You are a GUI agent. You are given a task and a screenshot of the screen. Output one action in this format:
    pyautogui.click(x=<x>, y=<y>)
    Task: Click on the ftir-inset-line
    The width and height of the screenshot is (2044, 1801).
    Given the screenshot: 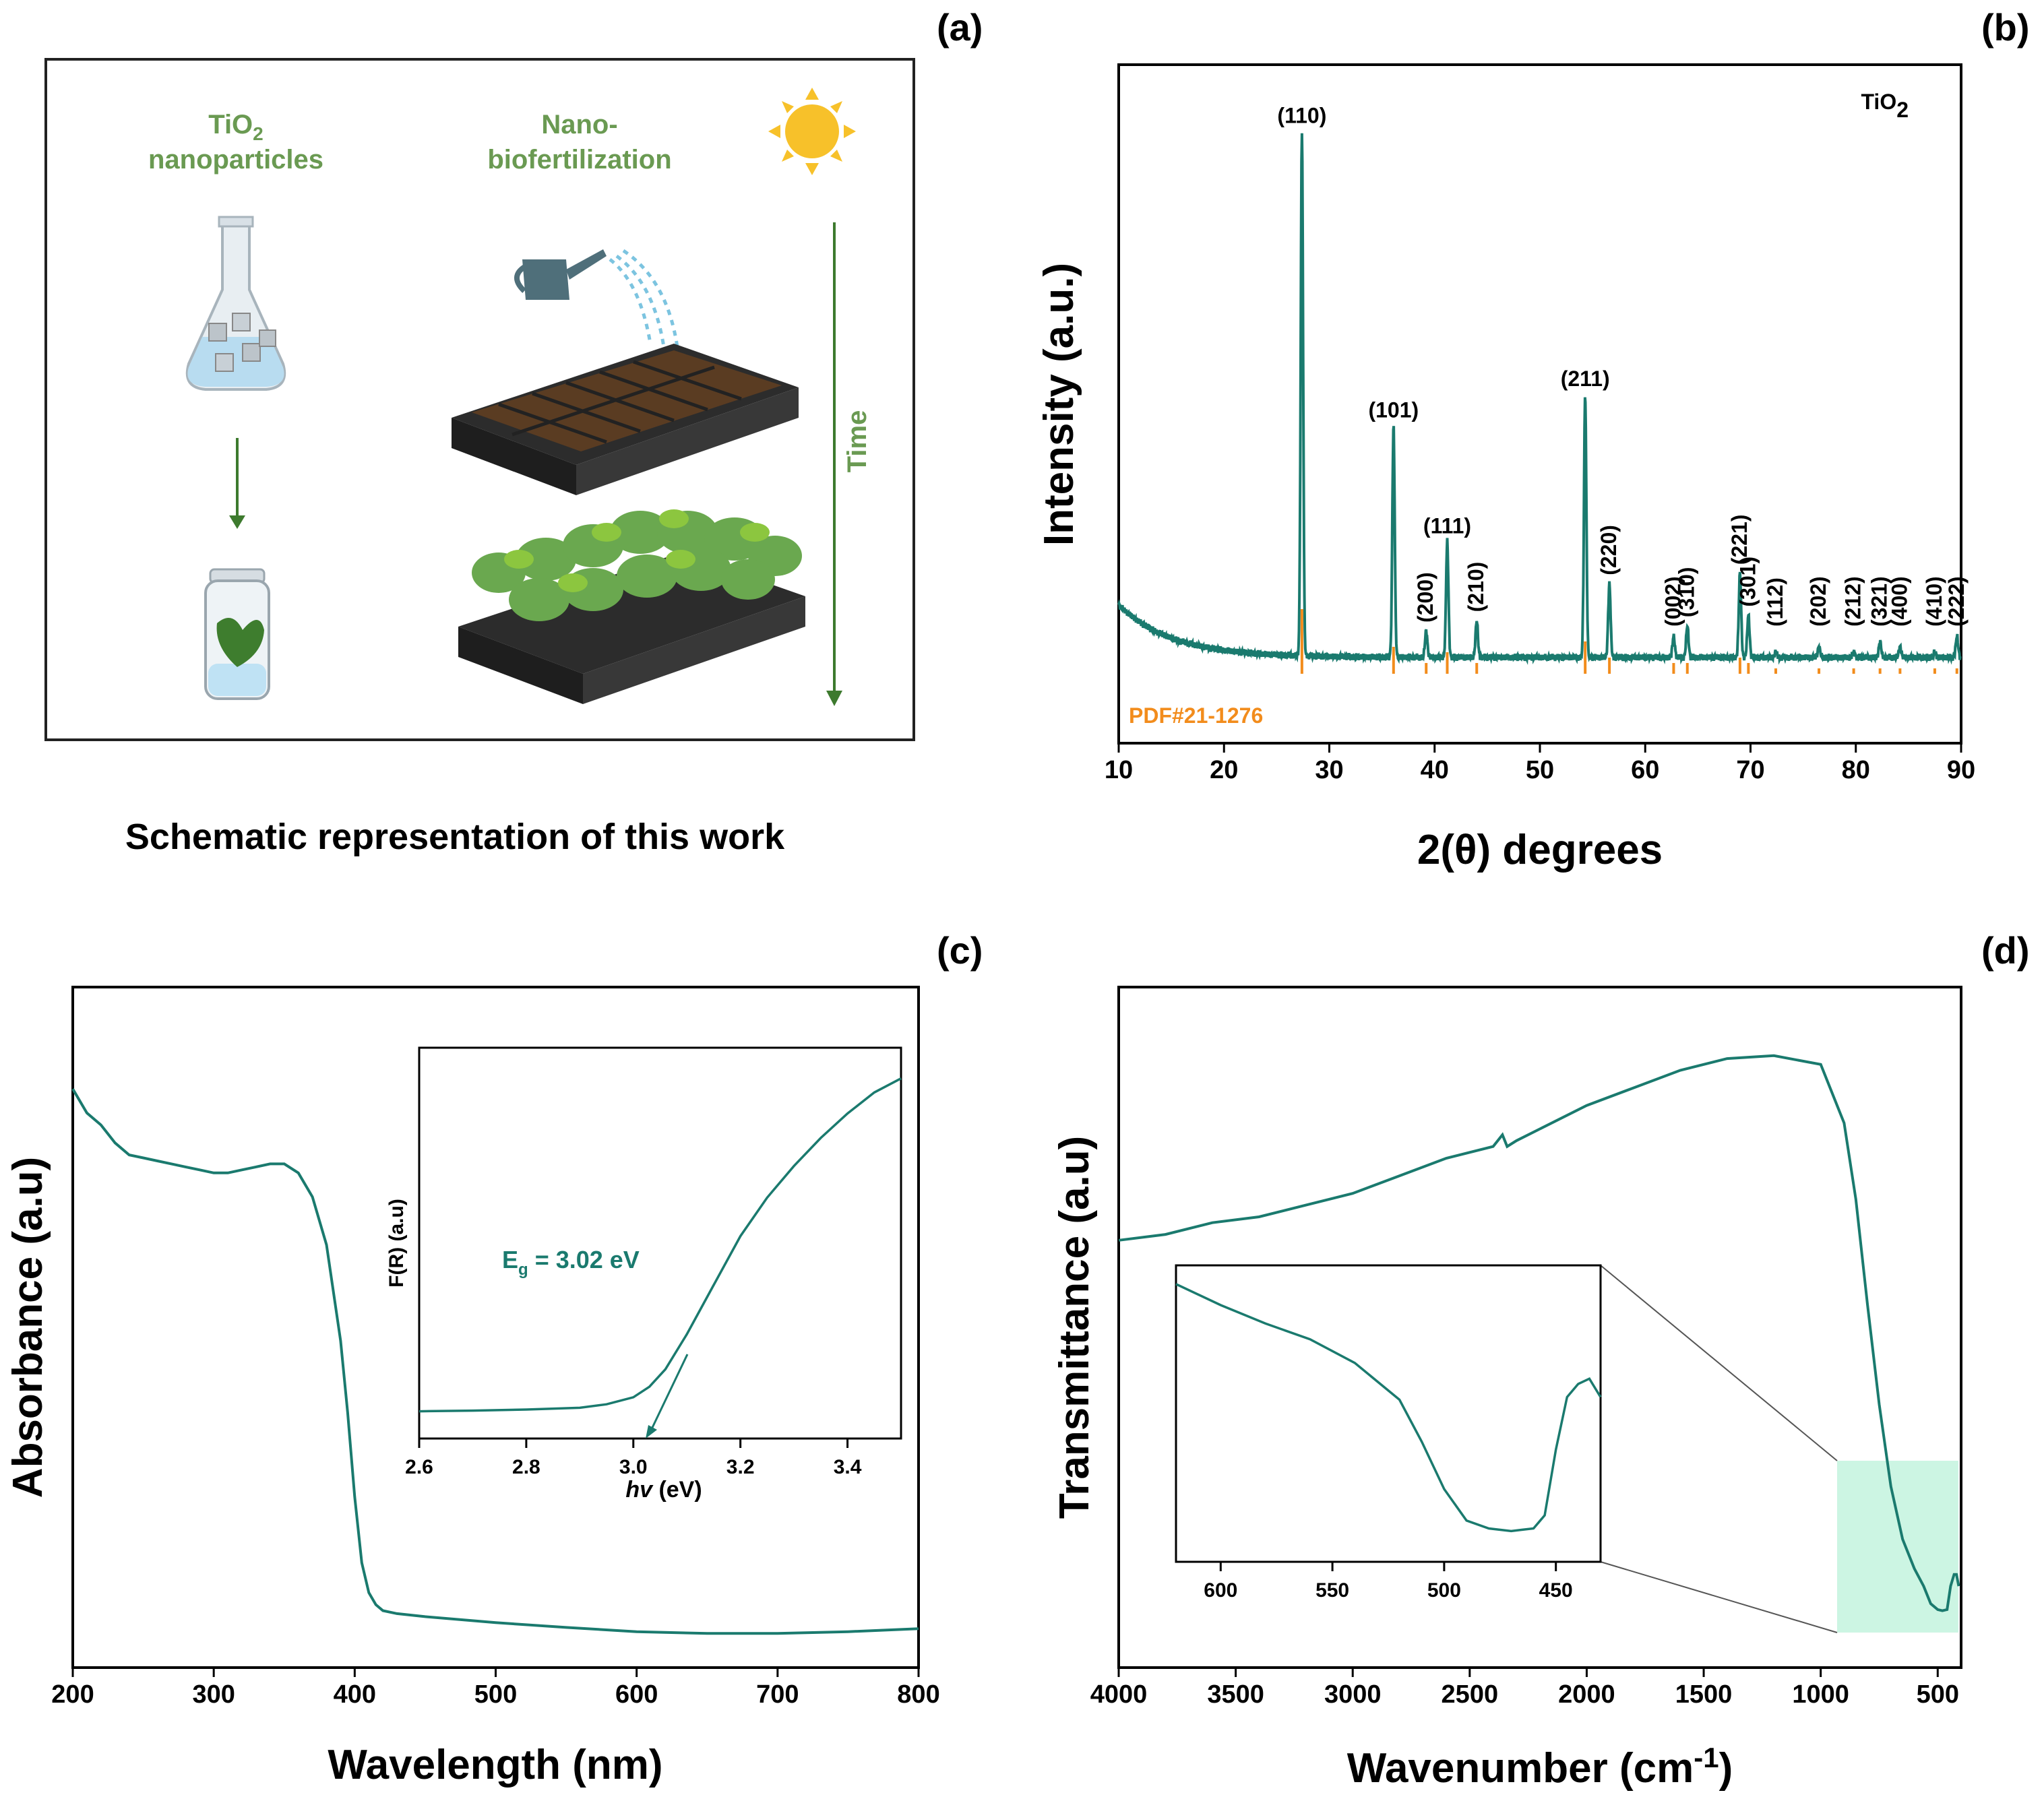 What is the action you would take?
    pyautogui.click(x=1388, y=1408)
    